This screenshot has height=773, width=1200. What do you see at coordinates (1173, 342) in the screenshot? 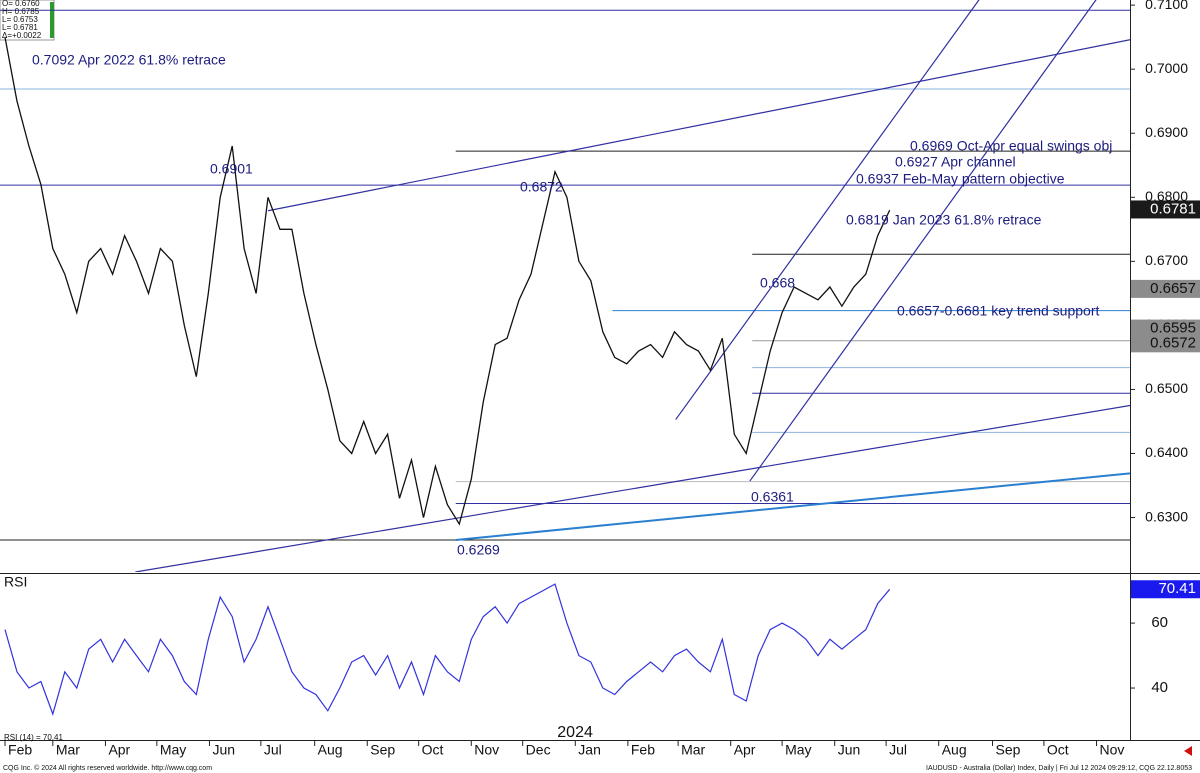
I see `price-marker-label: 0.6572` at bounding box center [1173, 342].